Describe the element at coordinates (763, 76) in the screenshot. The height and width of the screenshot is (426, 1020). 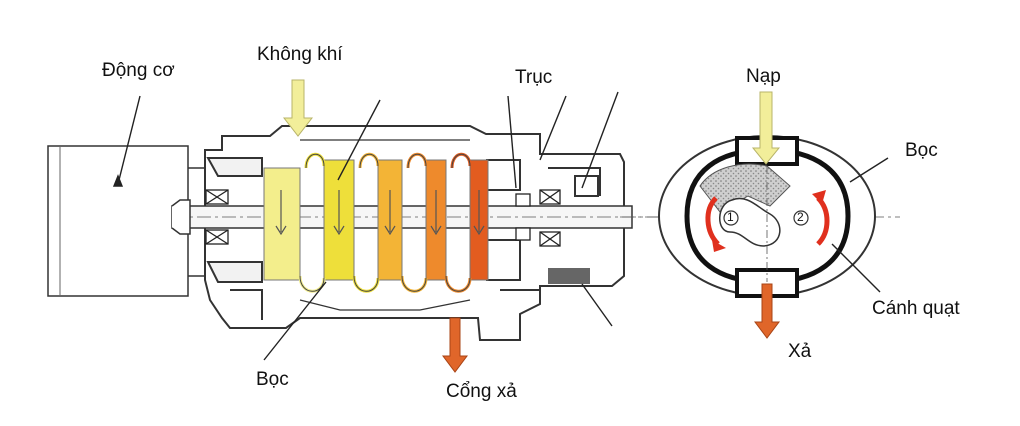
I see `label-intake: Nạp` at that location.